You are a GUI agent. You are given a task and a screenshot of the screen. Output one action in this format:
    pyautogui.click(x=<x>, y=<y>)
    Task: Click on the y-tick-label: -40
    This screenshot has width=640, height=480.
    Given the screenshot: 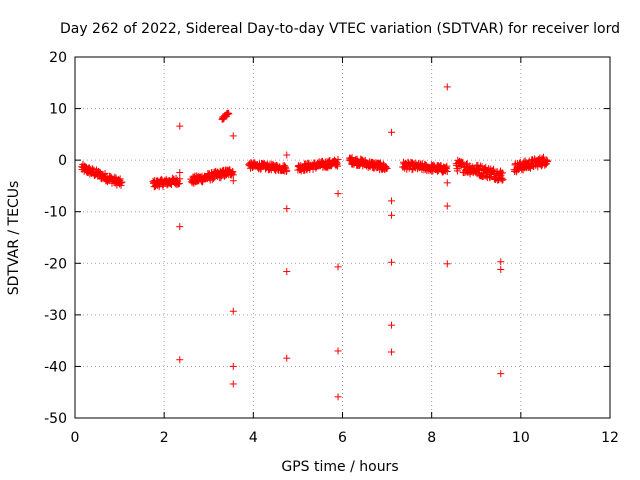 What is the action you would take?
    pyautogui.click(x=55, y=367)
    